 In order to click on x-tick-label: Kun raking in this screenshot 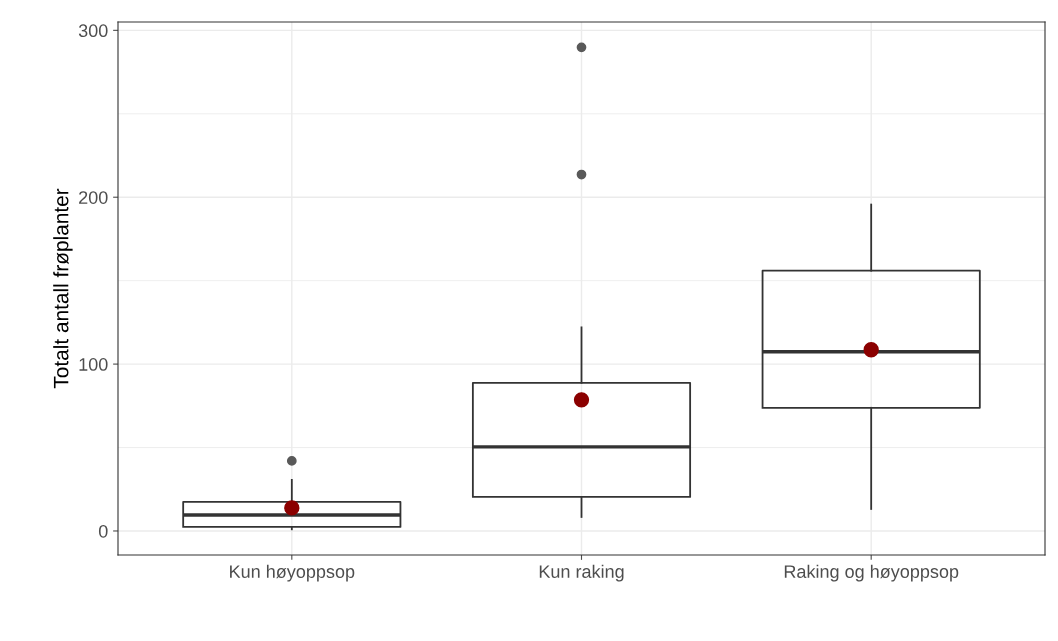, I will do `click(581, 573)`.